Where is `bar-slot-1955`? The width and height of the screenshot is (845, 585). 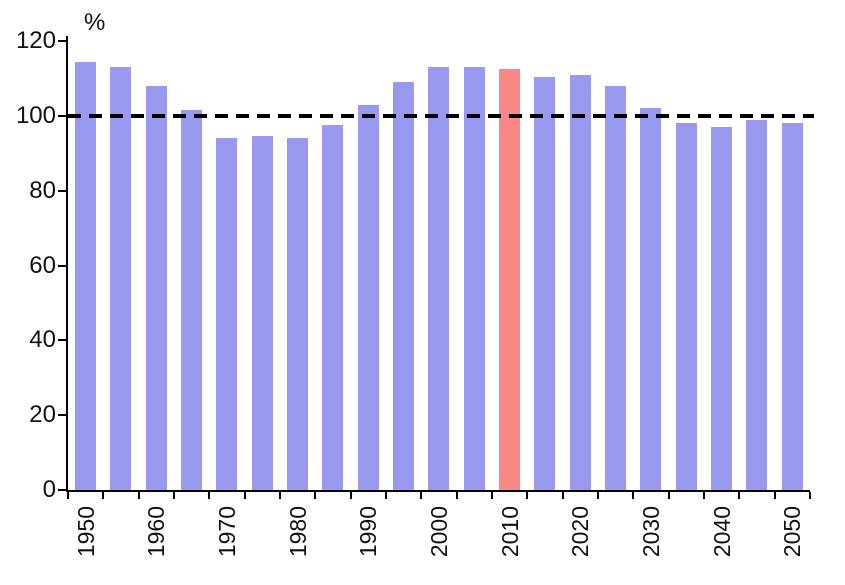
bar-slot-1955 is located at coordinates (120, 265).